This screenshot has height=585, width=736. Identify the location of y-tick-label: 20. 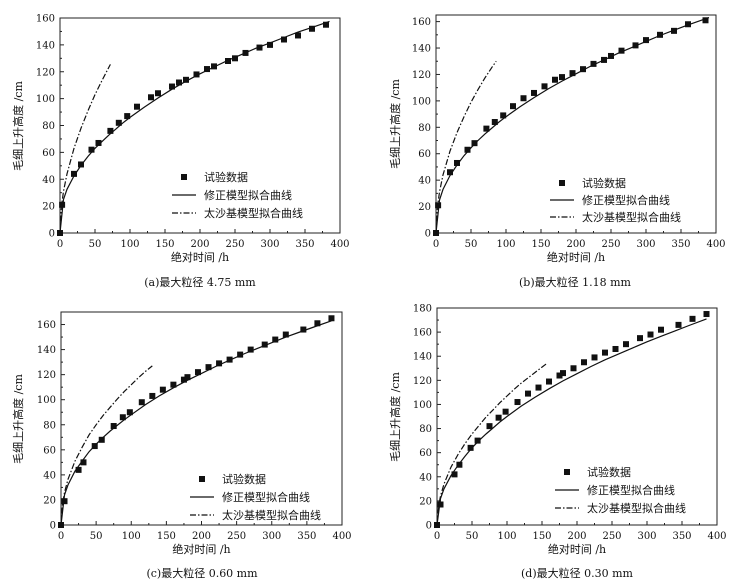
(424, 207).